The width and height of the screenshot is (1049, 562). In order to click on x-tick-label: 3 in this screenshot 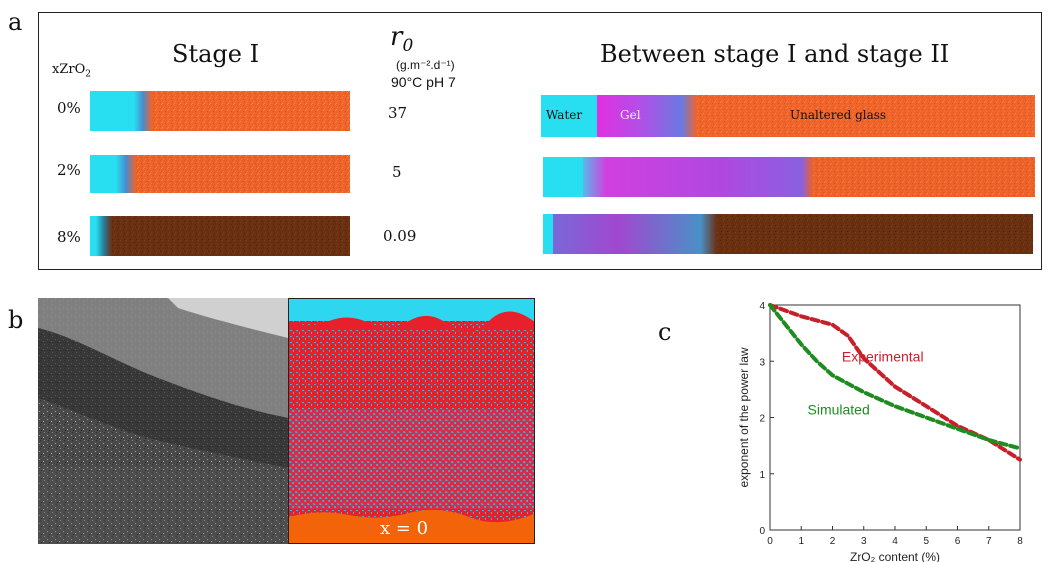, I will do `click(864, 541)`.